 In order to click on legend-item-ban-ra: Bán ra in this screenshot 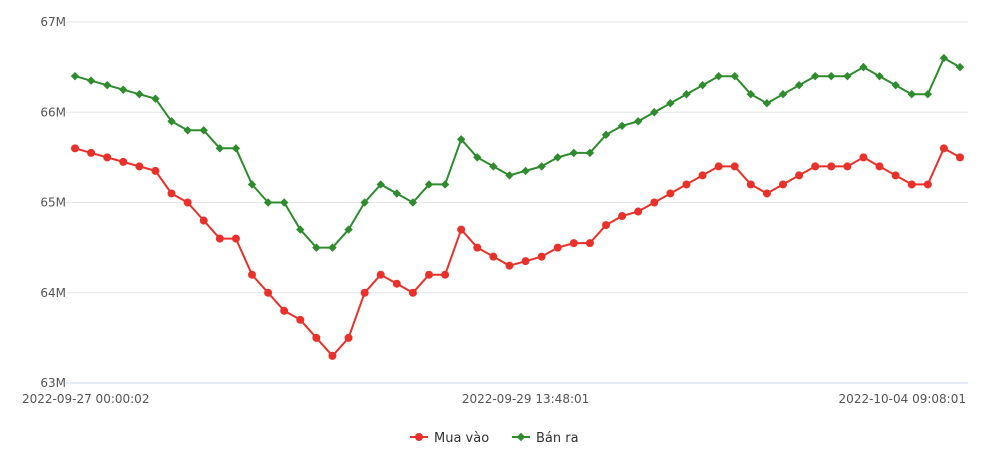, I will do `click(545, 438)`.